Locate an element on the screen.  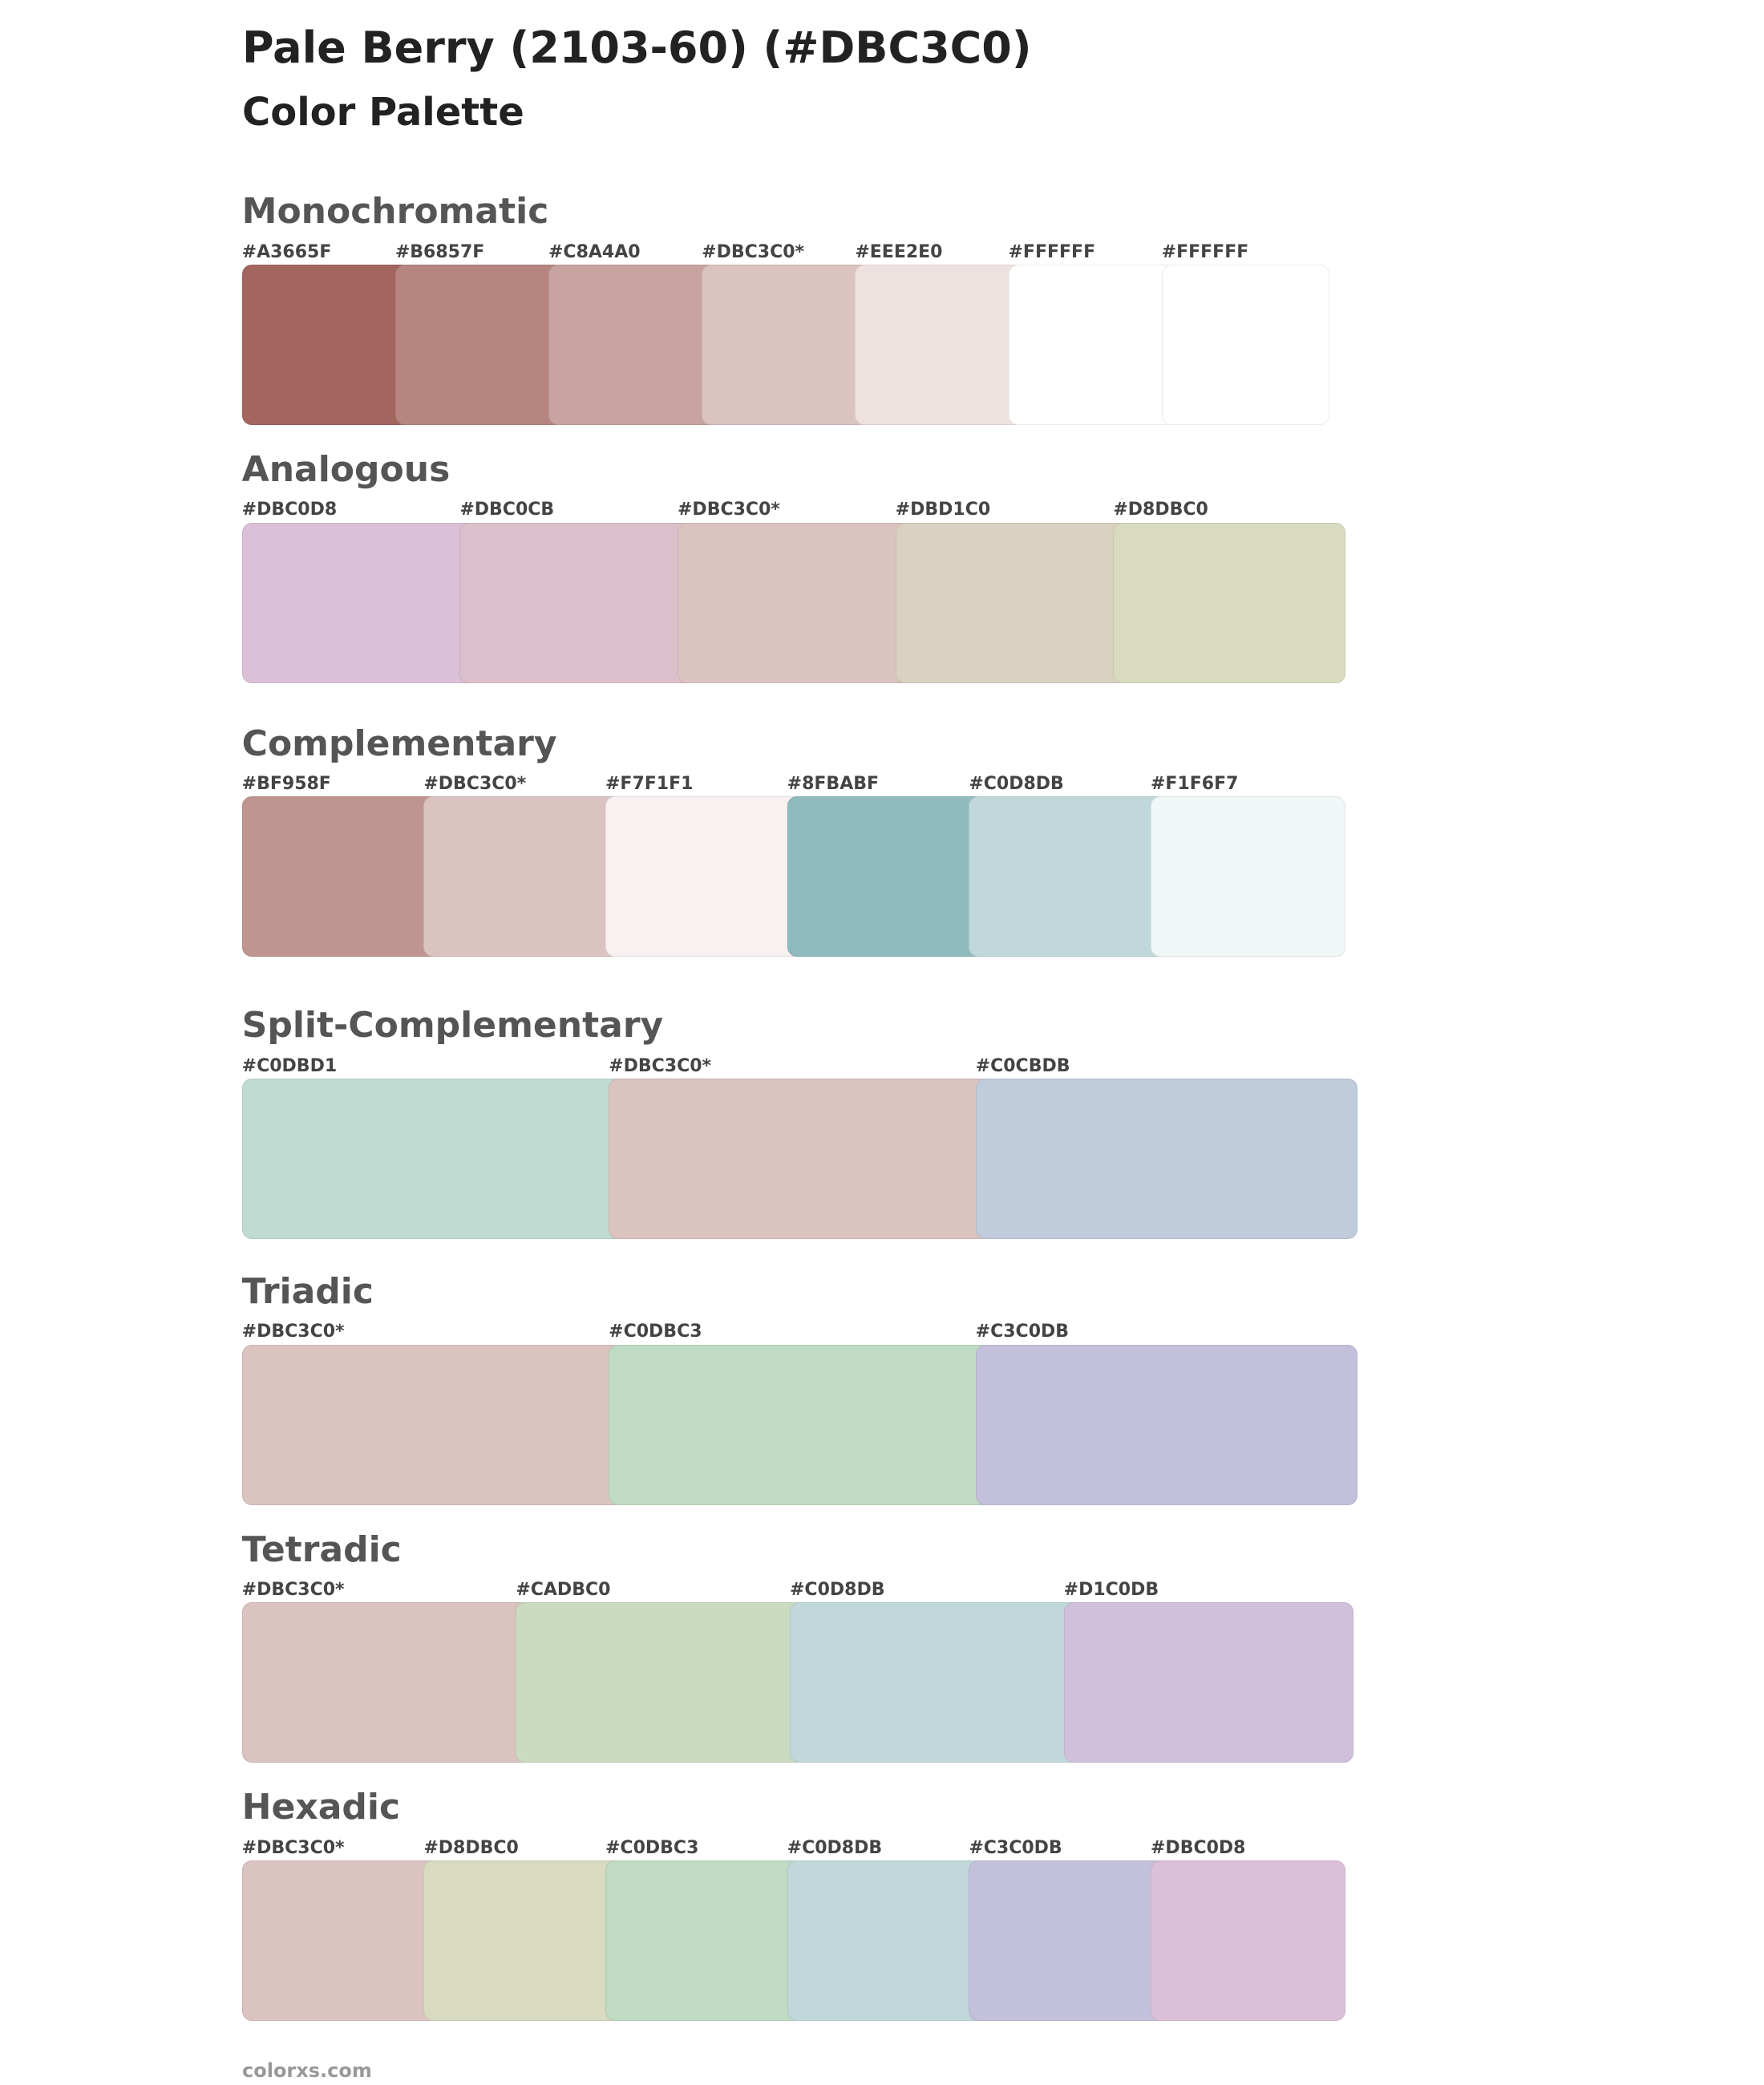
swatch-label: #F7F1F1 is located at coordinates (649, 784).